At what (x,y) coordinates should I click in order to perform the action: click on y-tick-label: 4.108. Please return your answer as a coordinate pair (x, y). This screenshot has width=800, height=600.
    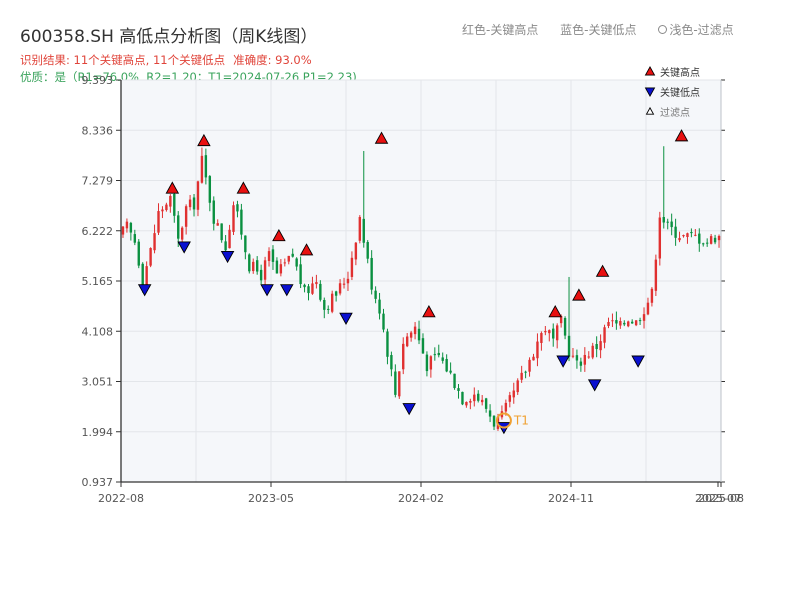
    Looking at the image, I should click on (98, 331).